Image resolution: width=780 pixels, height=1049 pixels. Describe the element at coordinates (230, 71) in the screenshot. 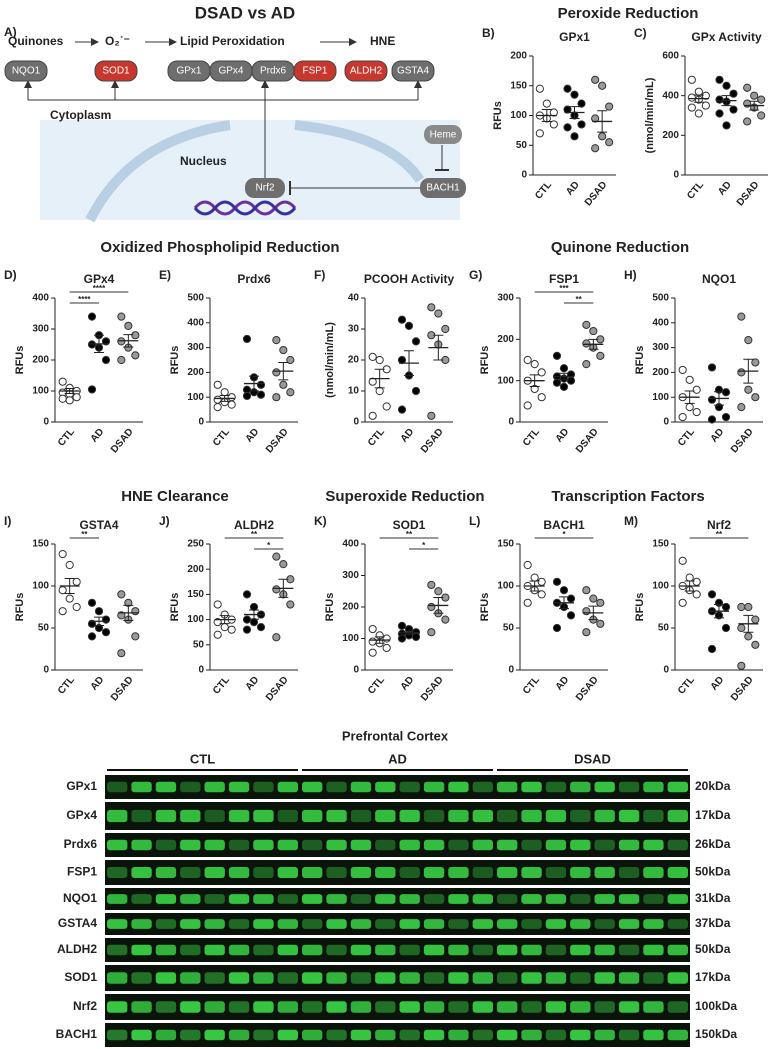

I see `protein-label: GPx4` at that location.